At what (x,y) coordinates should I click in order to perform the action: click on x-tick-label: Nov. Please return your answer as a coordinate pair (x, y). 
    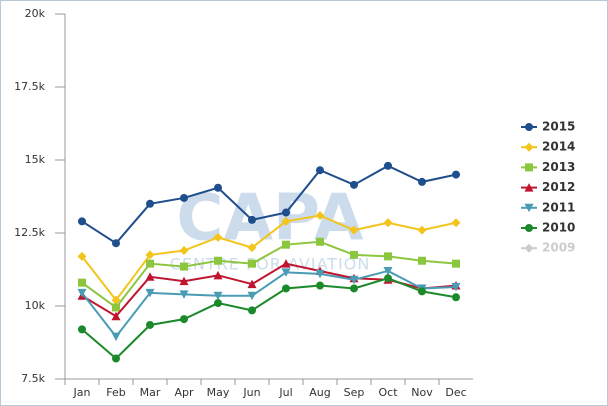
    Looking at the image, I should click on (422, 392).